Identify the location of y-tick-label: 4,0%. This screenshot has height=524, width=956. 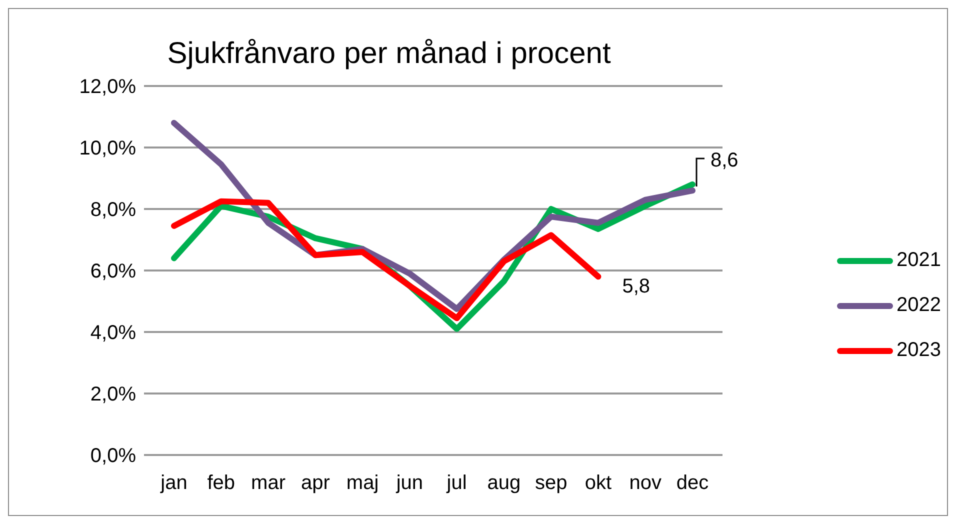
(113, 333).